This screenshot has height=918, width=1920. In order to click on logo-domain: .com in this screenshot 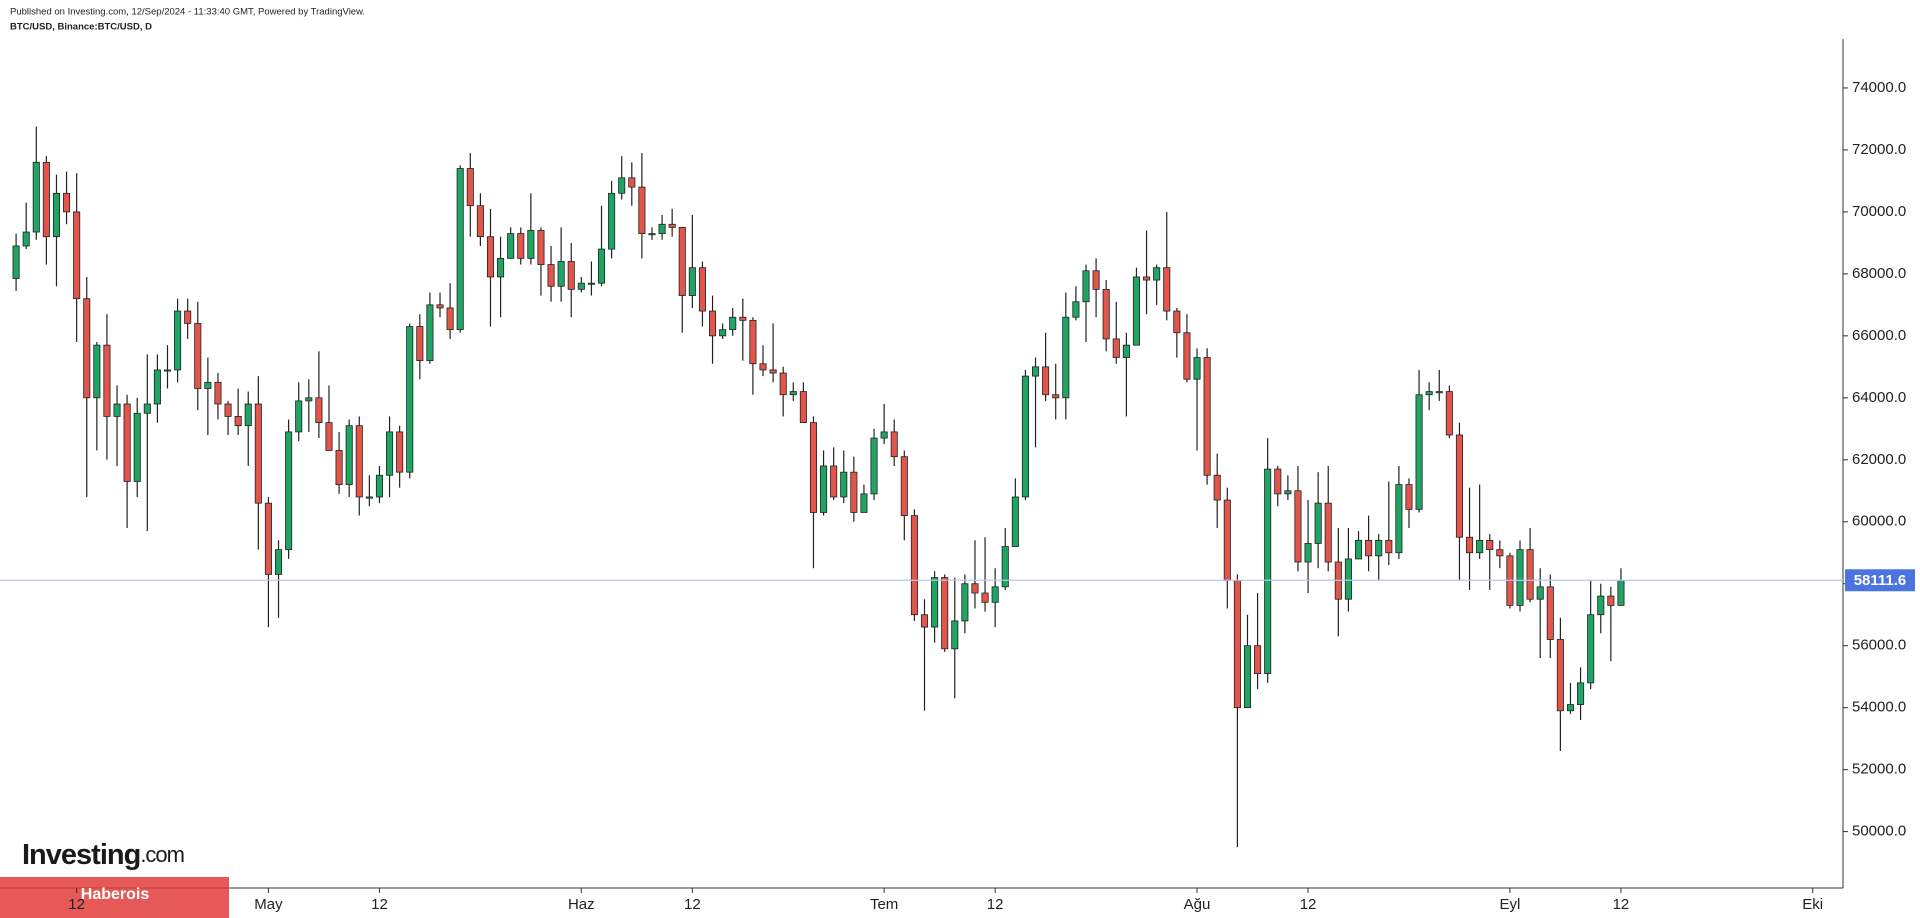, I will do `click(162, 854)`.